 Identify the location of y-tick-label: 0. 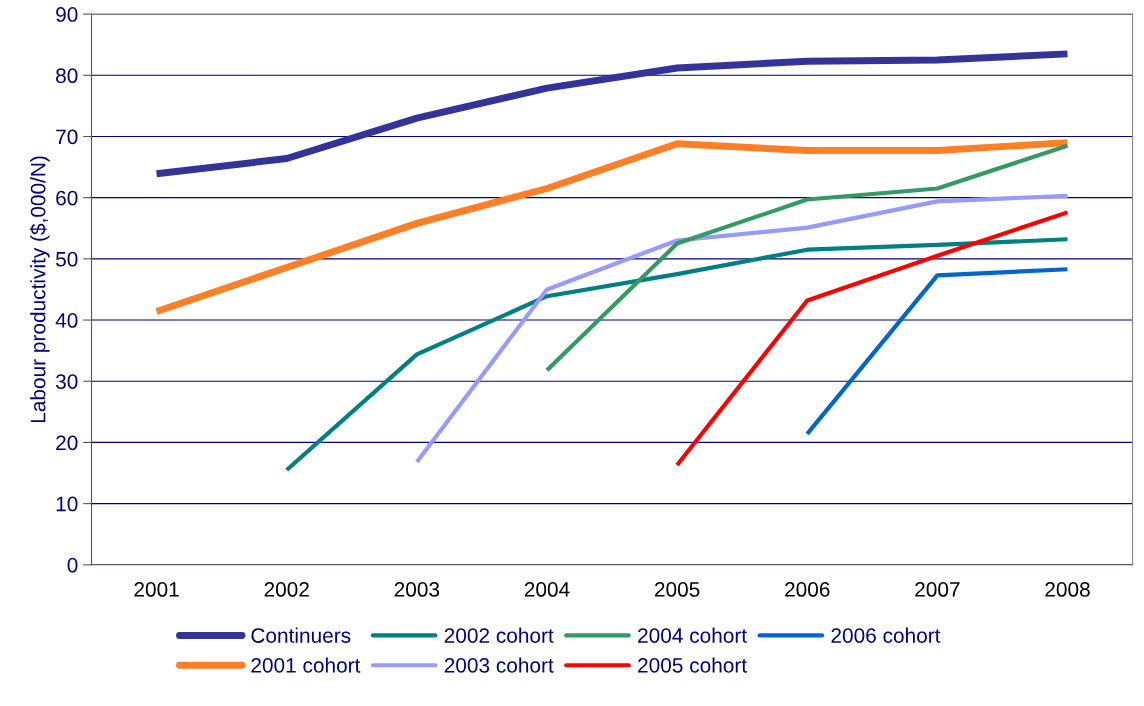
(72, 565).